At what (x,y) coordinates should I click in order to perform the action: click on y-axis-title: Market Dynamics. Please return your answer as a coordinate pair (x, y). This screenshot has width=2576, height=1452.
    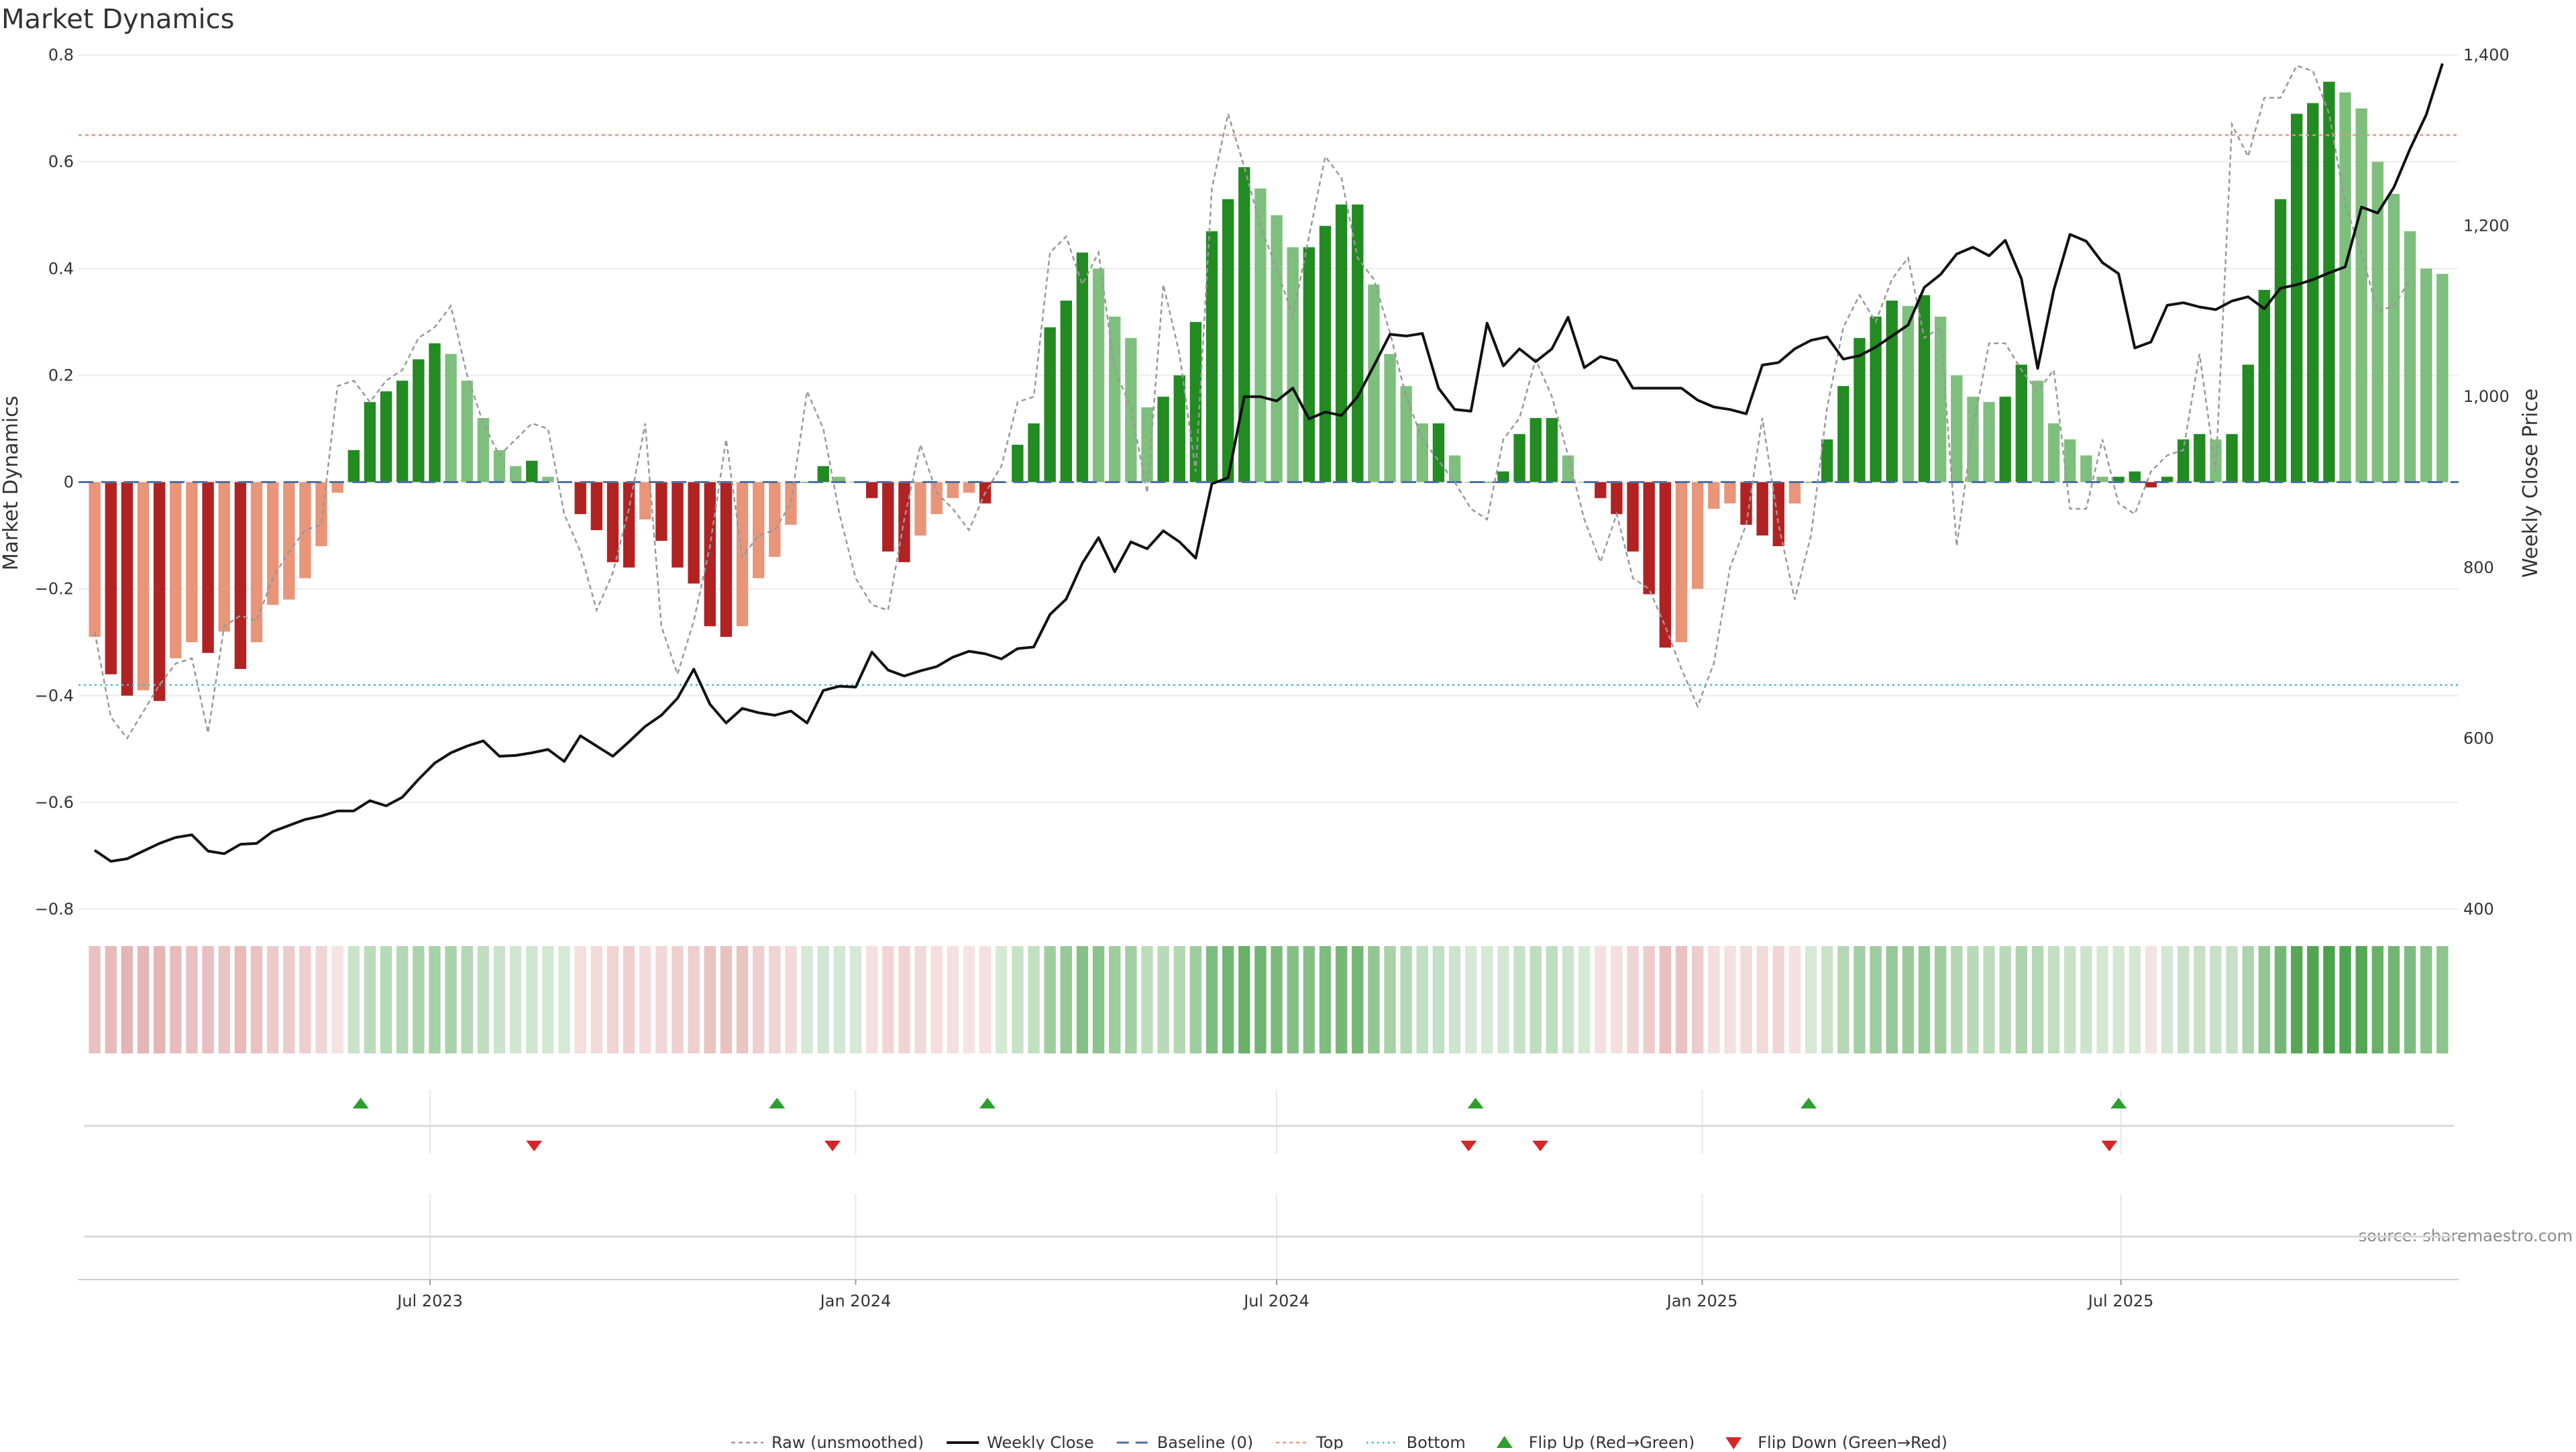
    Looking at the image, I should click on (11, 484).